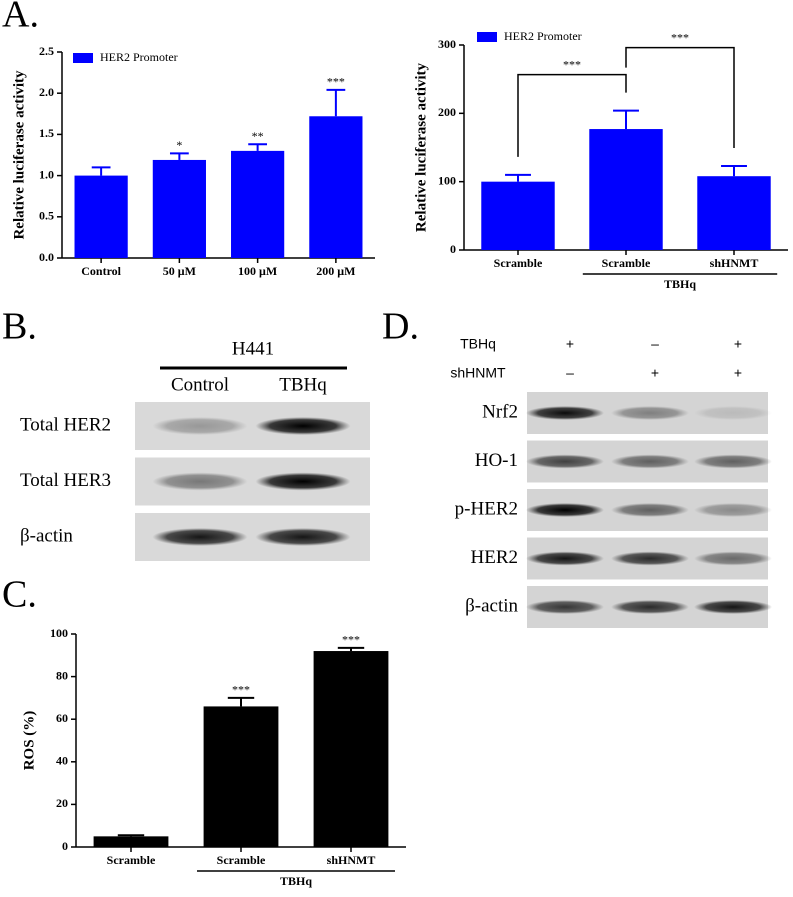 This screenshot has height=897, width=793. Describe the element at coordinates (19, 595) in the screenshot. I see `panel-label: C.` at that location.